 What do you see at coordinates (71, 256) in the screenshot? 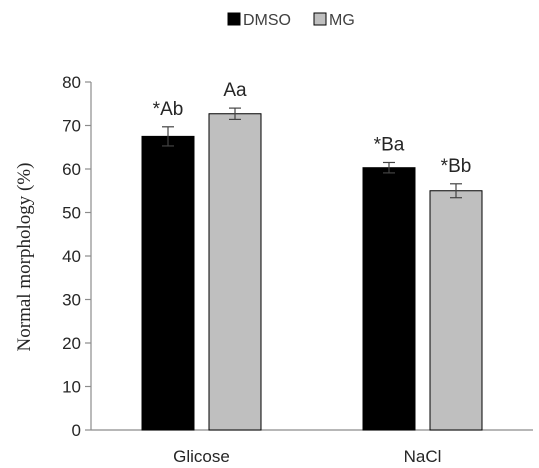
I see `y-tick-label: 40` at bounding box center [71, 256].